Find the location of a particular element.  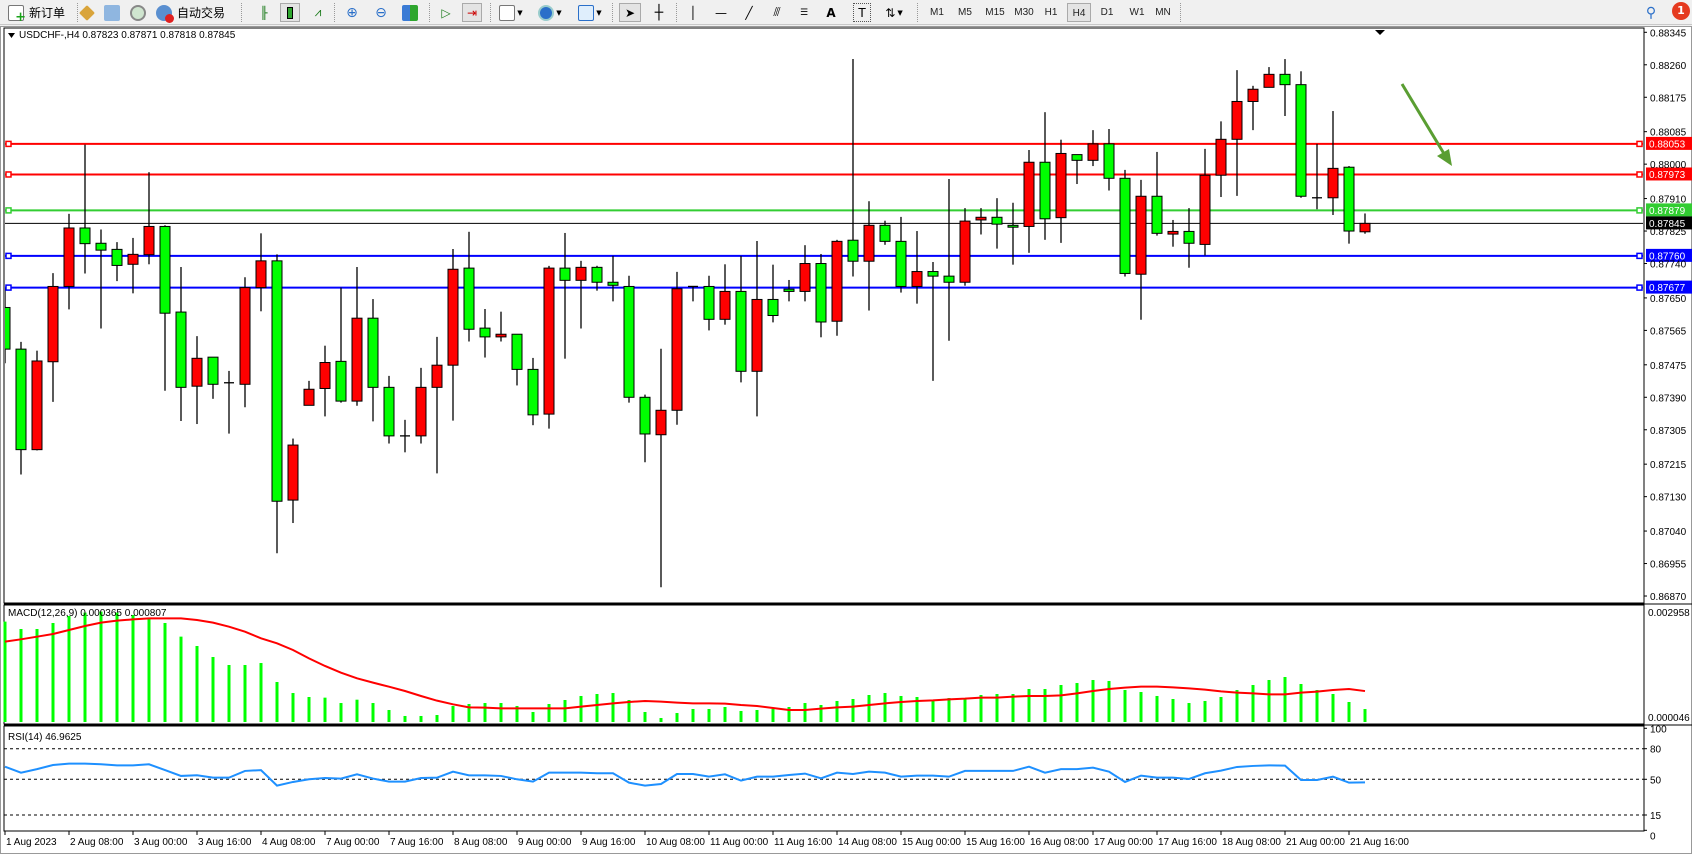

history-center-button is located at coordinates (112, 12).